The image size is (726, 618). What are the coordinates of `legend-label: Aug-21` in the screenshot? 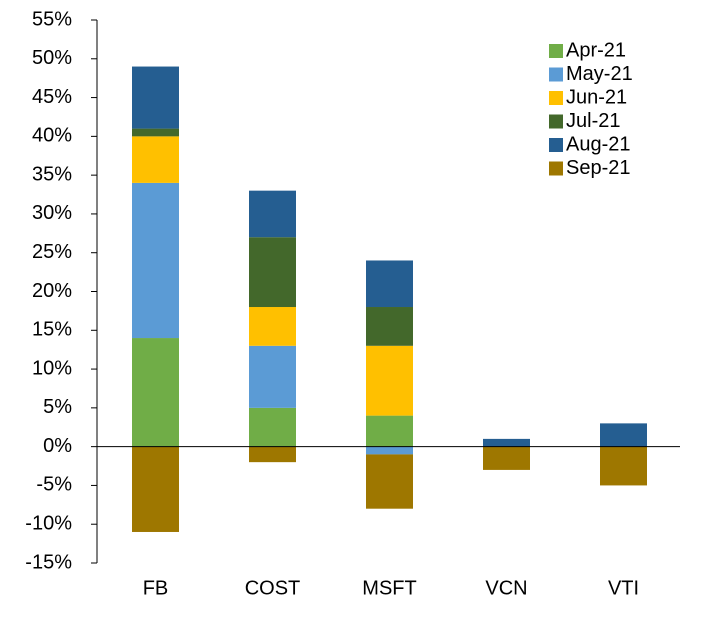 It's located at (598, 144).